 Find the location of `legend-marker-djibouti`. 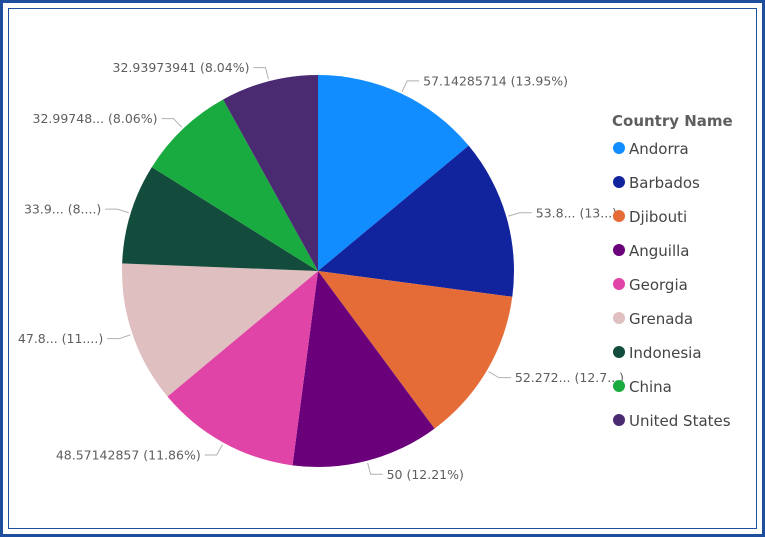

legend-marker-djibouti is located at coordinates (619, 216).